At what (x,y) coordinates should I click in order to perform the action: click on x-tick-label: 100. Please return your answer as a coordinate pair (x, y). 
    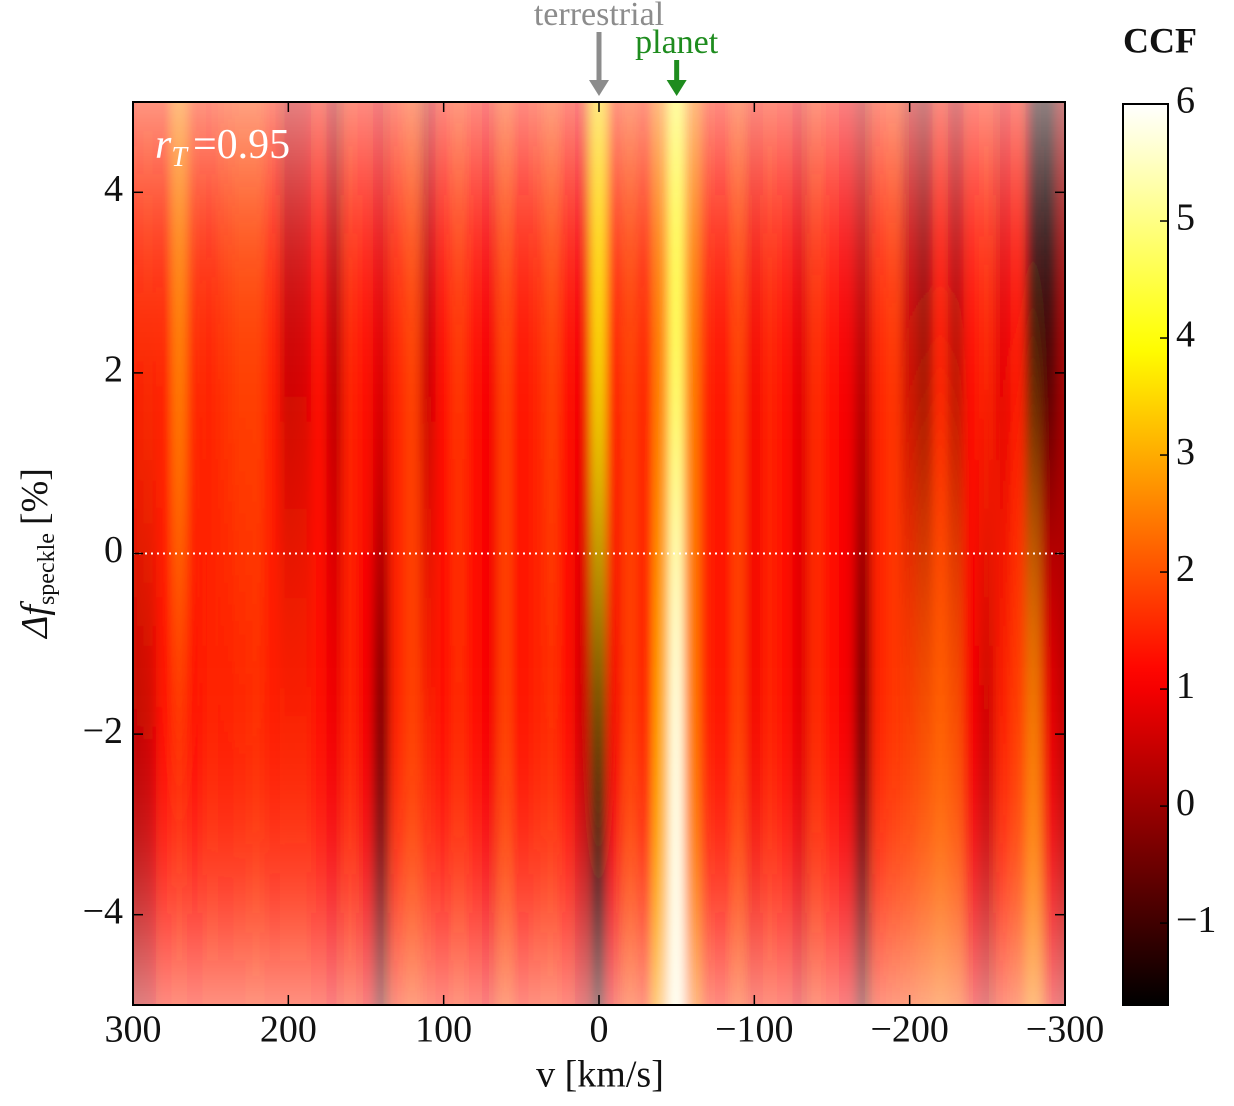
    Looking at the image, I should click on (443, 1030).